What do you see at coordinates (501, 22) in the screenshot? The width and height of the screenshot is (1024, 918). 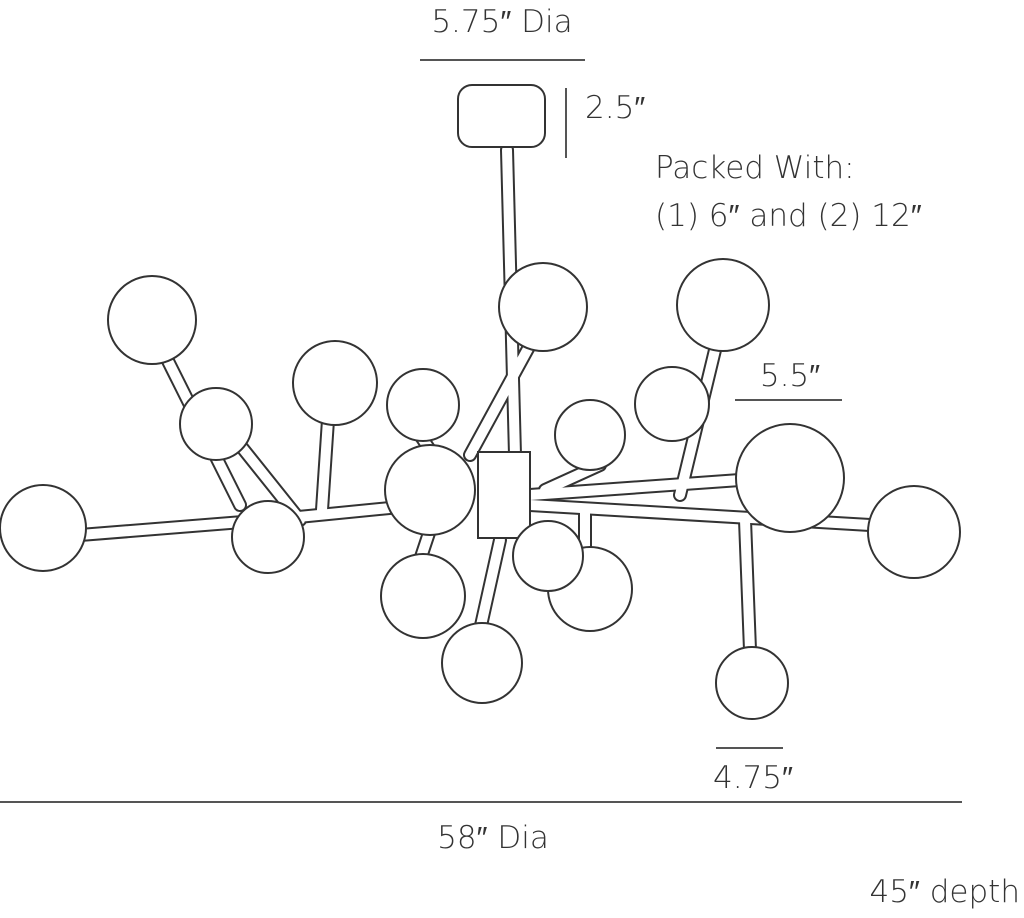 I see `dim-label: 5.75″ Dia` at bounding box center [501, 22].